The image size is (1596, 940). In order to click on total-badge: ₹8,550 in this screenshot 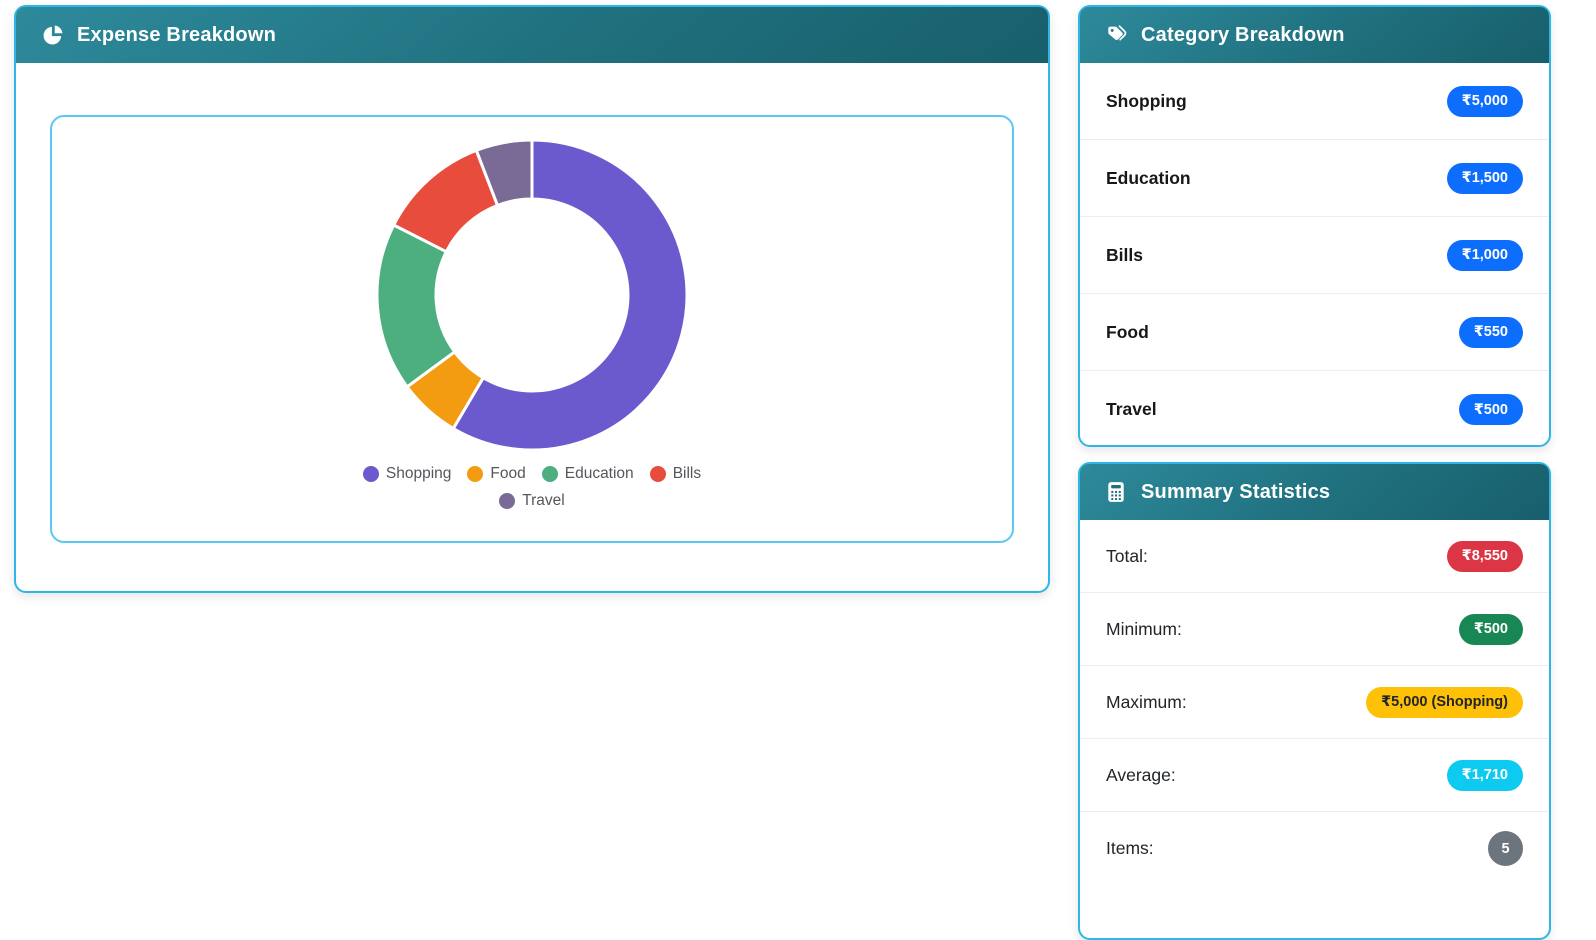, I will do `click(1484, 556)`.